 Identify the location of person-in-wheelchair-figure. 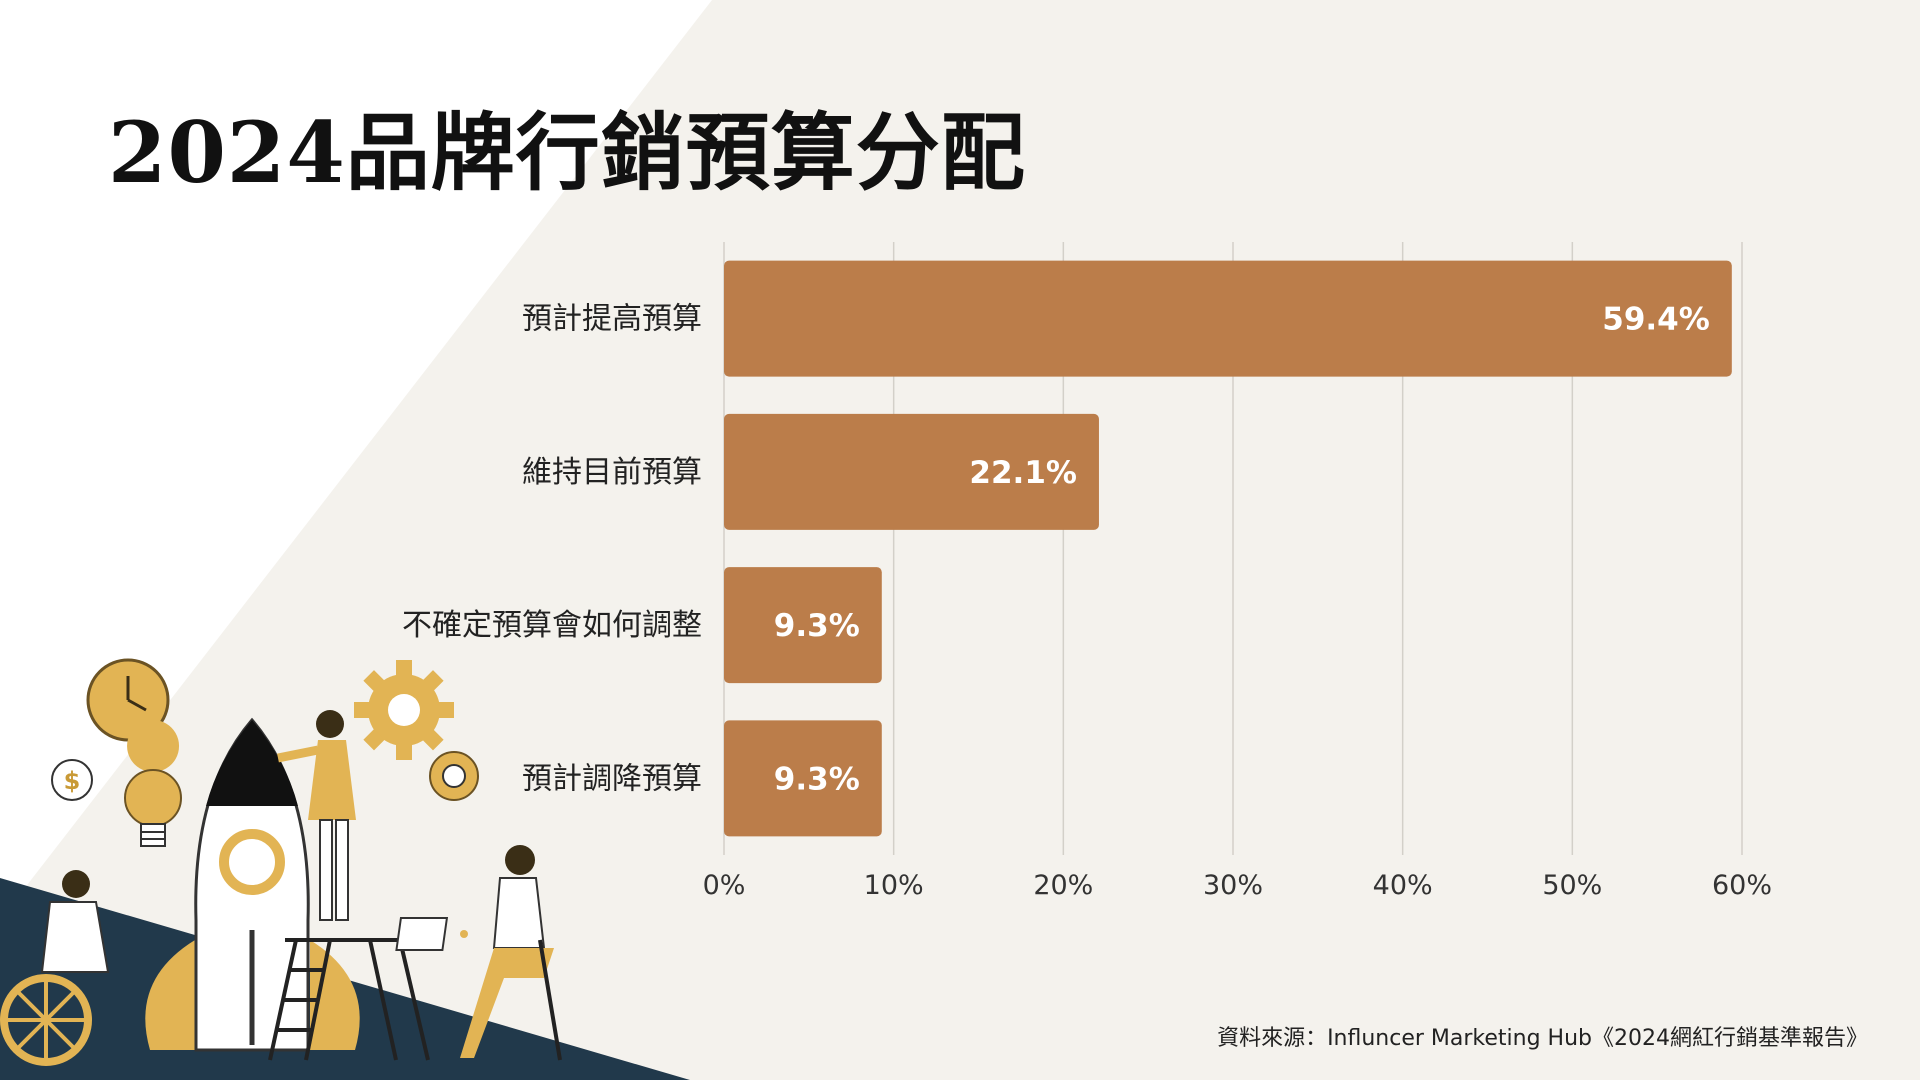
(55, 968).